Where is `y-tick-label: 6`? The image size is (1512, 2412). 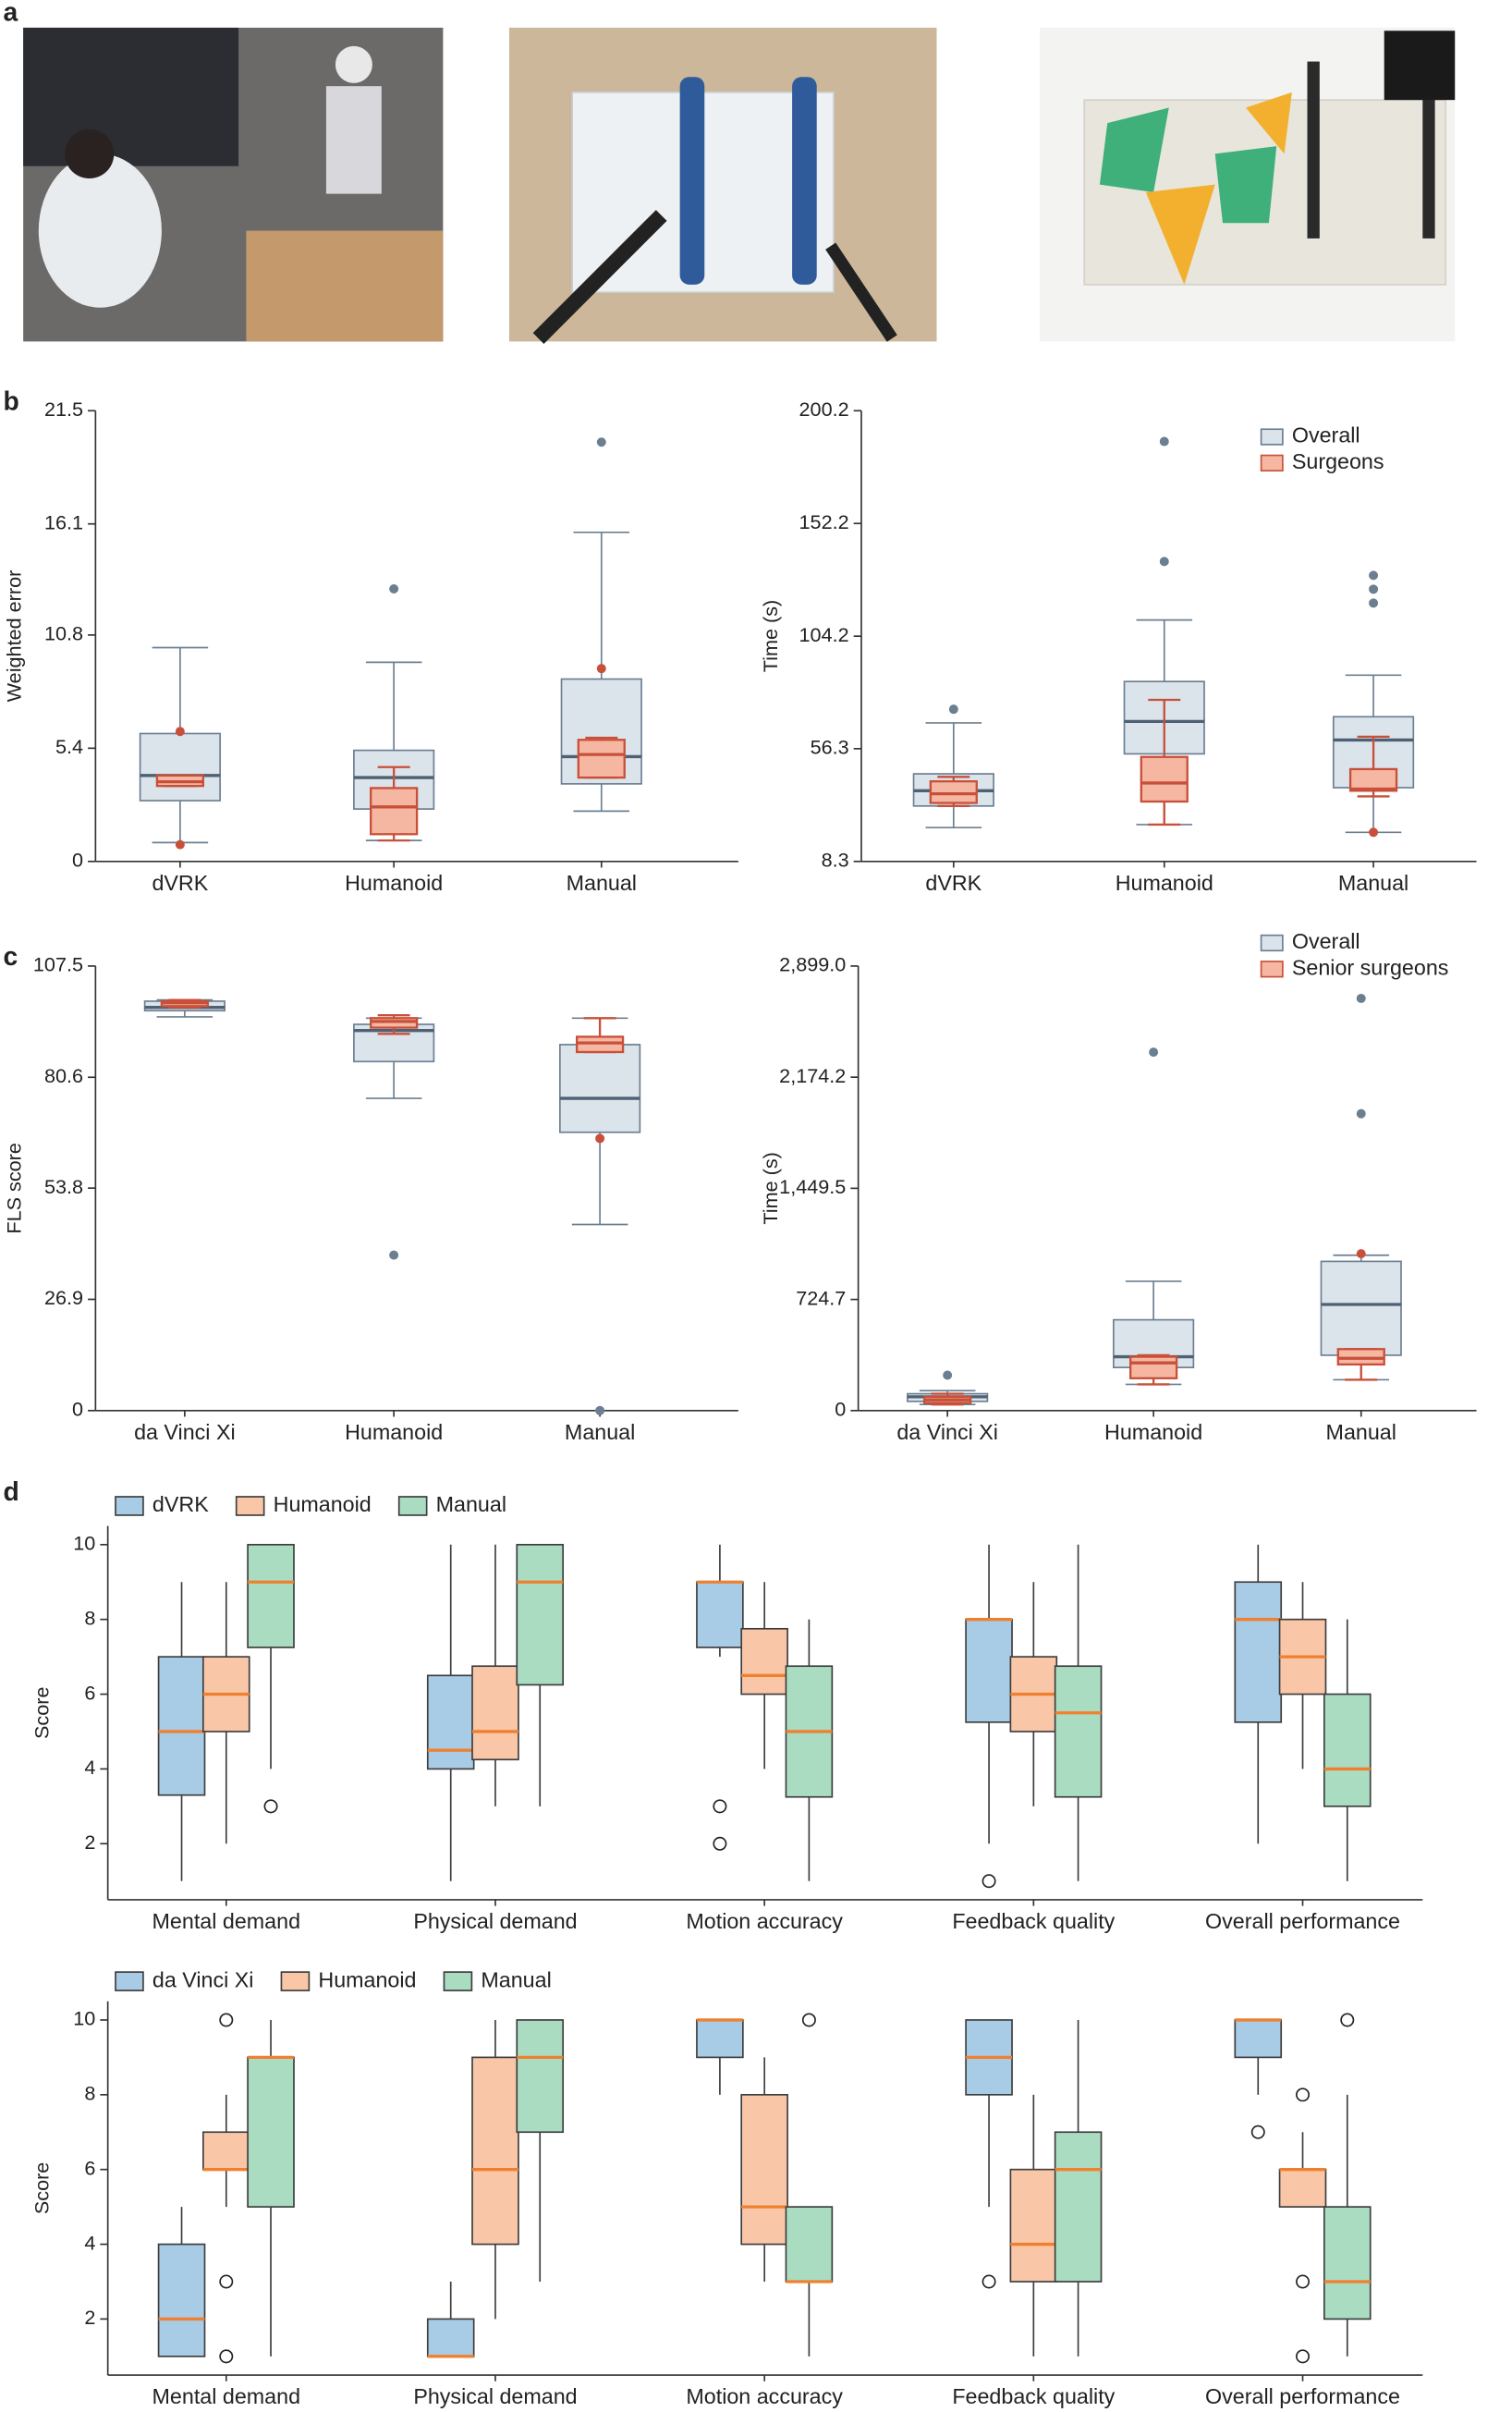
y-tick-label: 6 is located at coordinates (90, 2167).